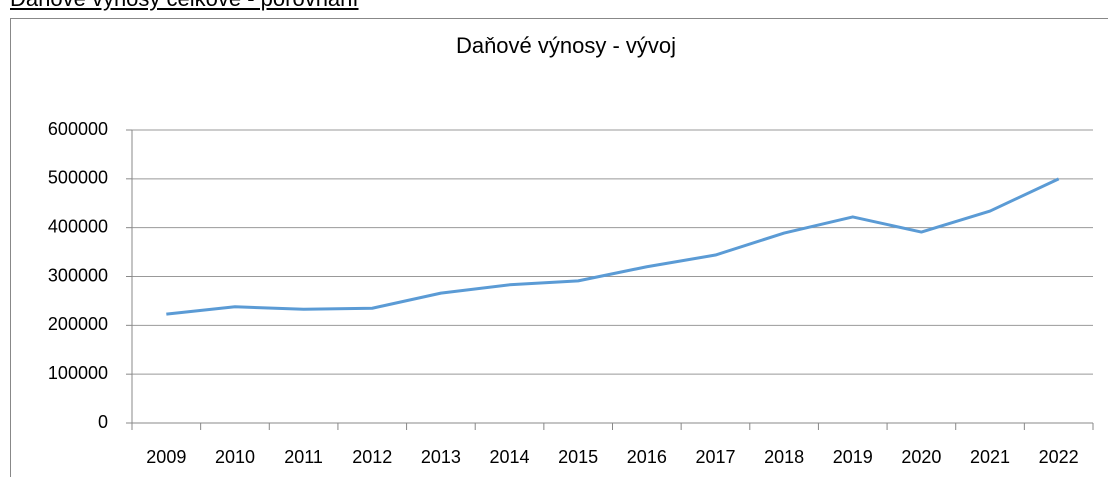 The image size is (1108, 477). I want to click on y-tick-label: 400000, so click(78, 226).